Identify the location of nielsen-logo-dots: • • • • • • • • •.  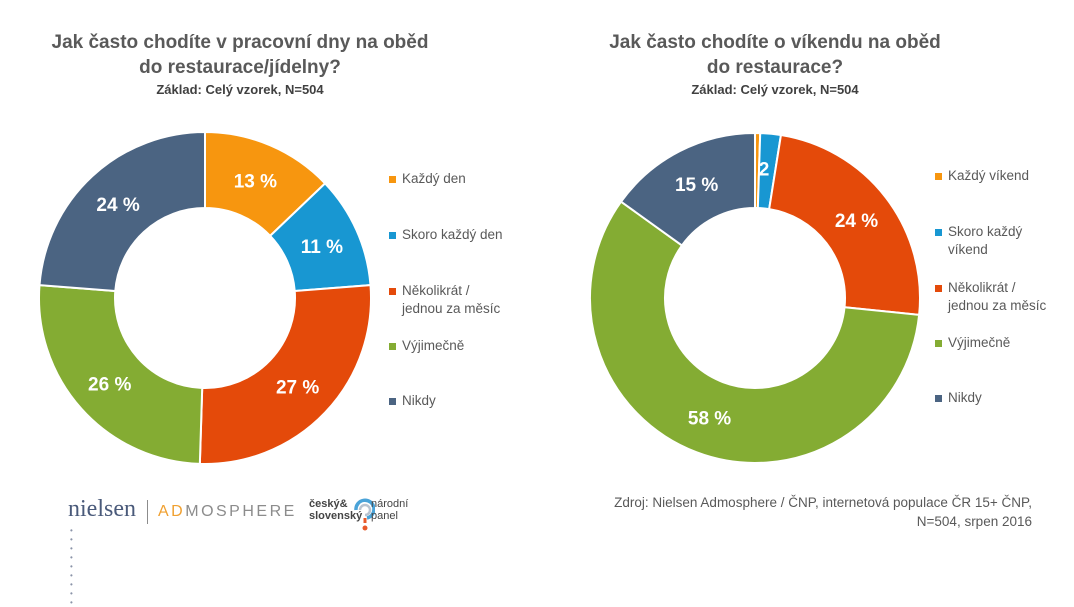
(73, 566).